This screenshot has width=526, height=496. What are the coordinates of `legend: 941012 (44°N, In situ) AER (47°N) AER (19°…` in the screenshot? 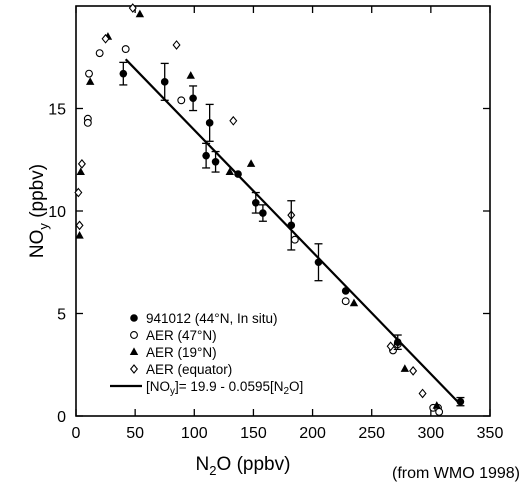 It's located at (206, 354).